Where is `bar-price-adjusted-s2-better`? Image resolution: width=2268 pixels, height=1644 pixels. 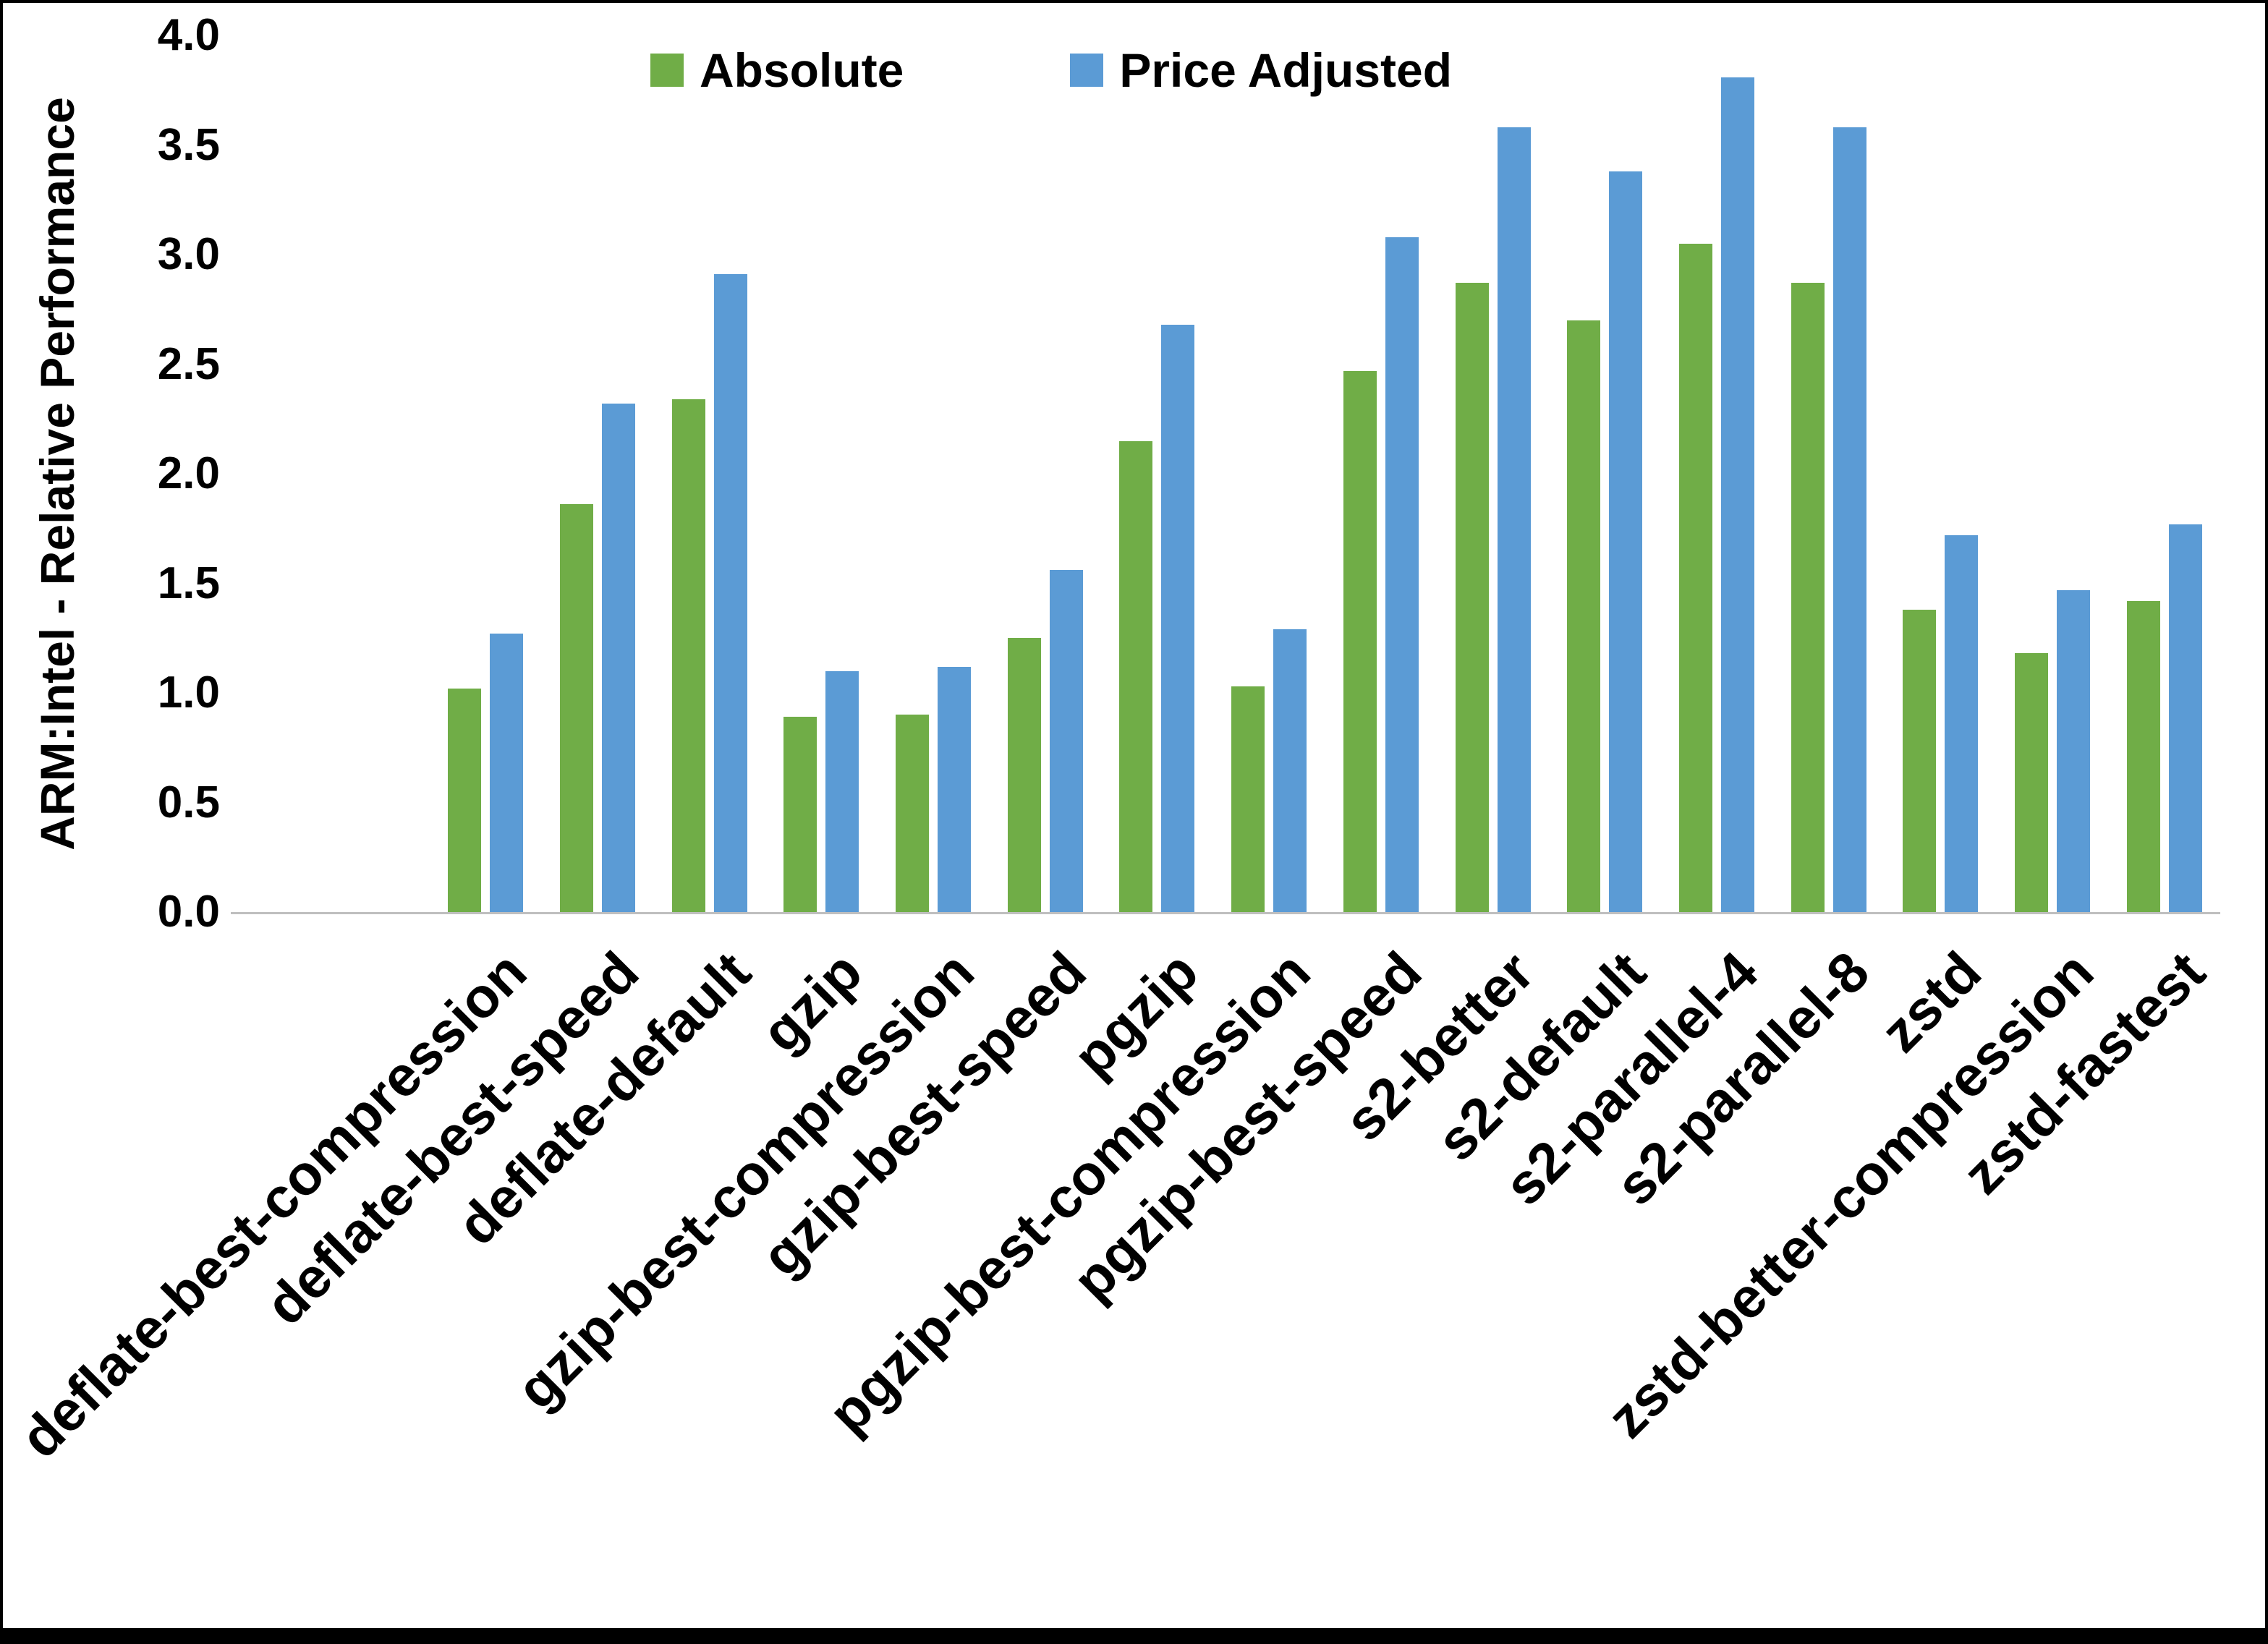 bar-price-adjusted-s2-better is located at coordinates (1514, 519).